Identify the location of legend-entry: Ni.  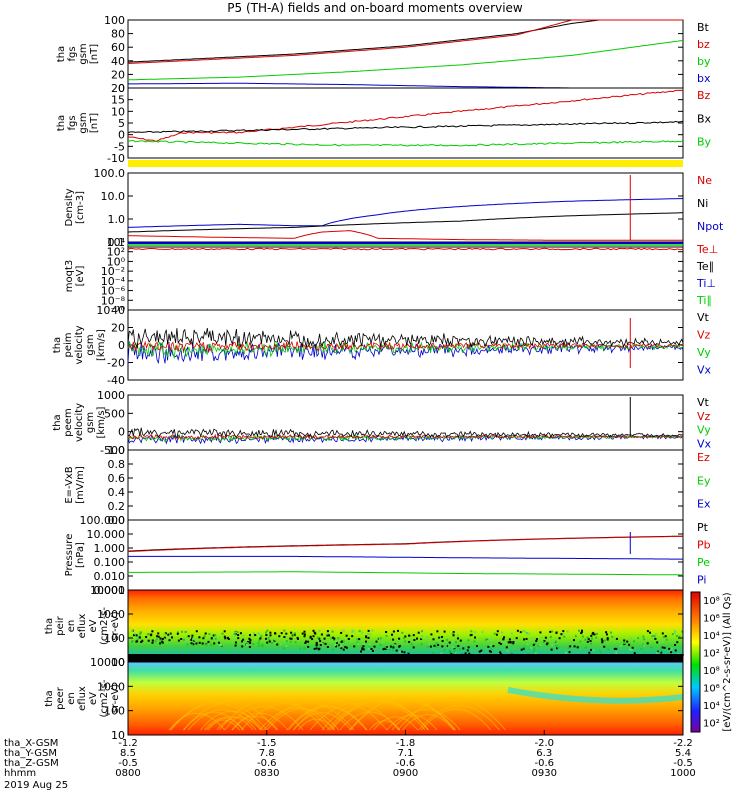
(702, 203).